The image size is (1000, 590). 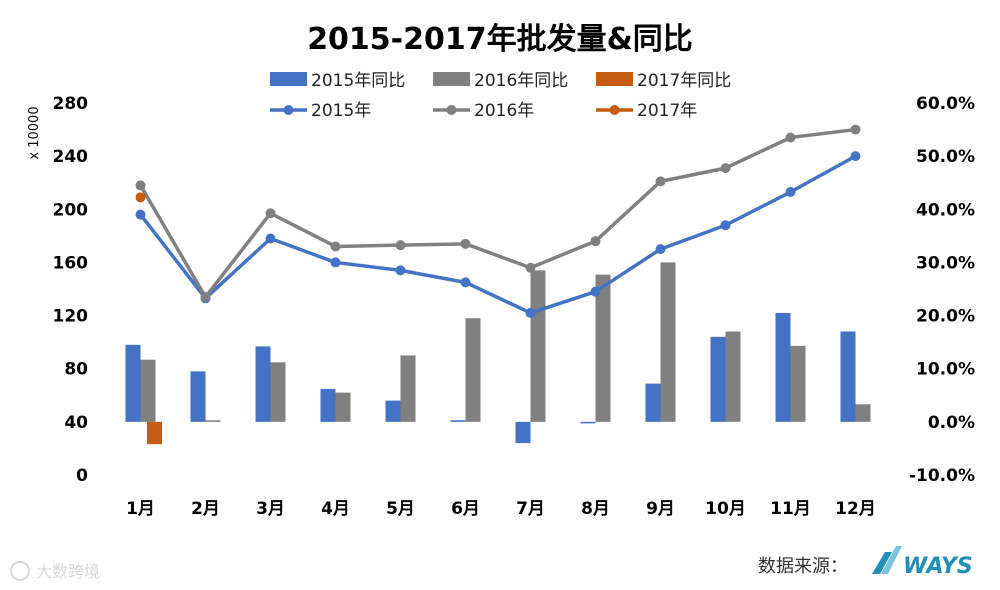 I want to click on watermark: 大数跨境, so click(x=55, y=571).